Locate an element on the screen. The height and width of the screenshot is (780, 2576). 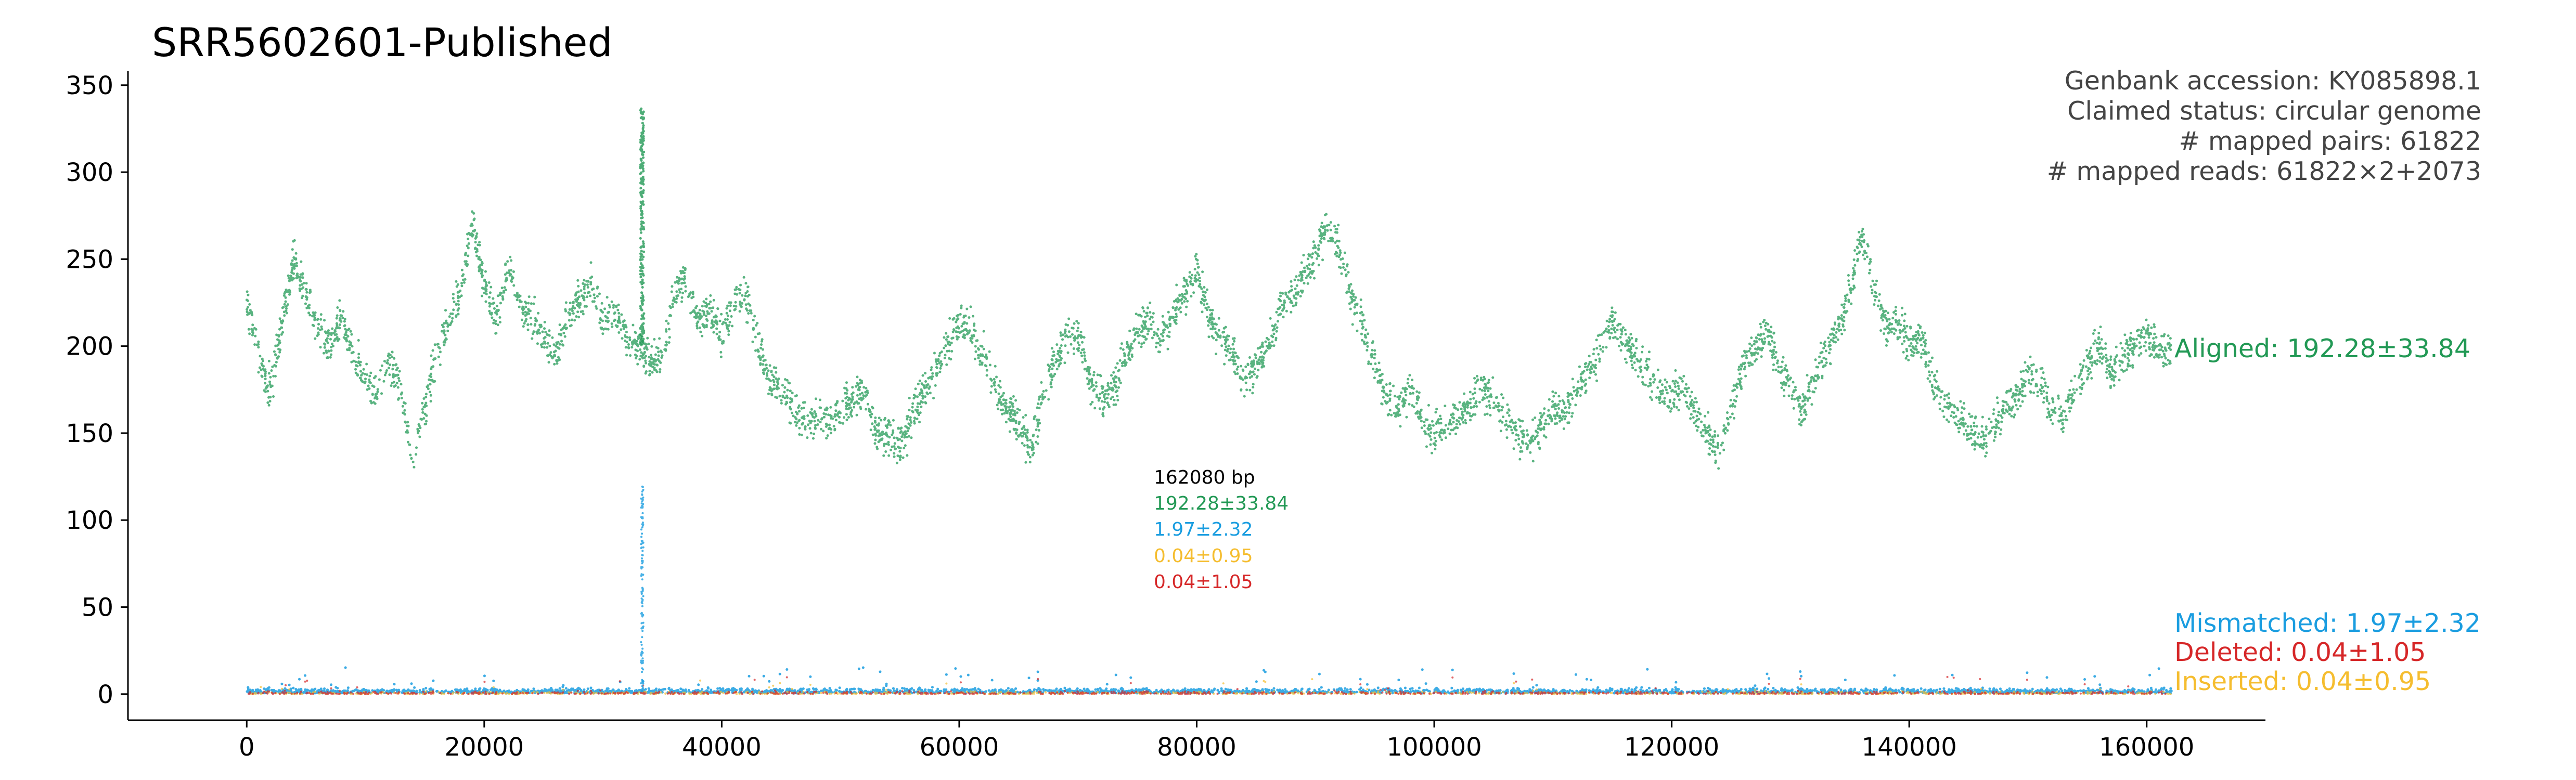
y-tick-label: 350 is located at coordinates (89, 86).